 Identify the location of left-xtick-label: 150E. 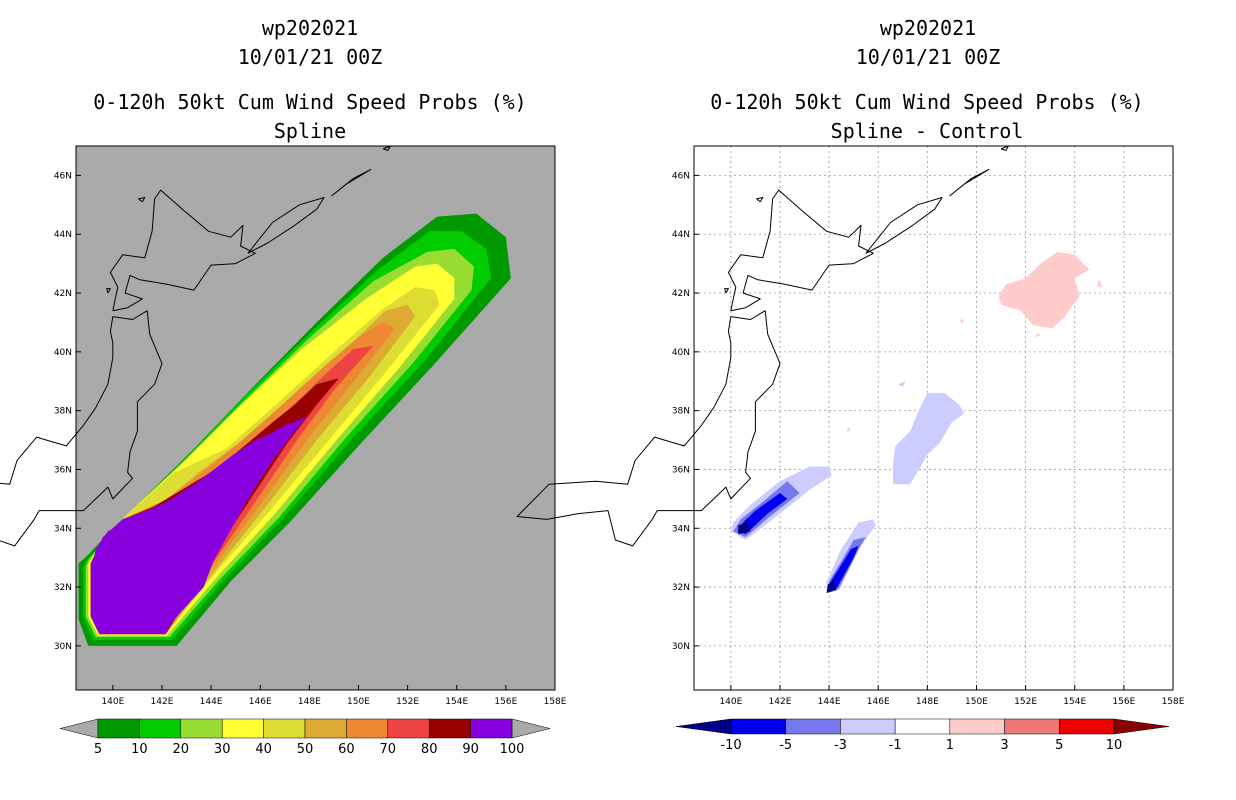
(358, 702).